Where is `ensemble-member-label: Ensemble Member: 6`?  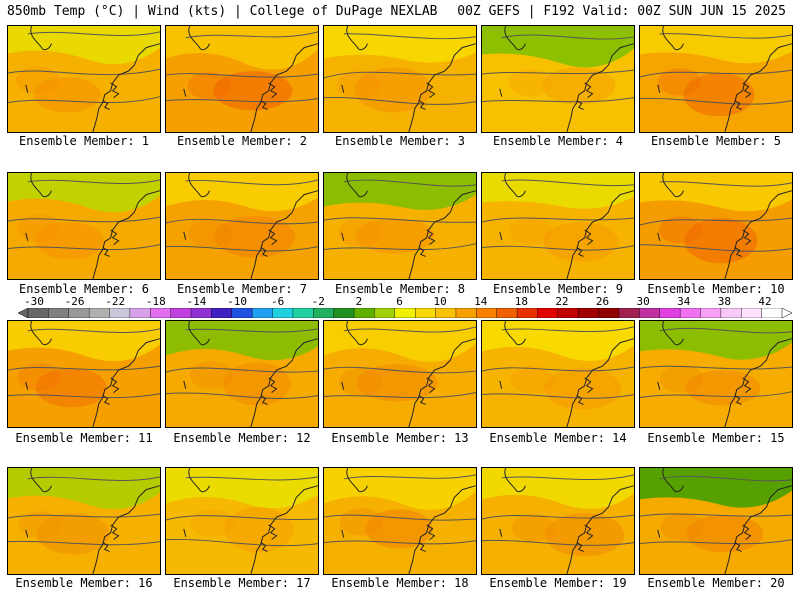
ensemble-member-label: Ensemble Member: 6 is located at coordinates (84, 289).